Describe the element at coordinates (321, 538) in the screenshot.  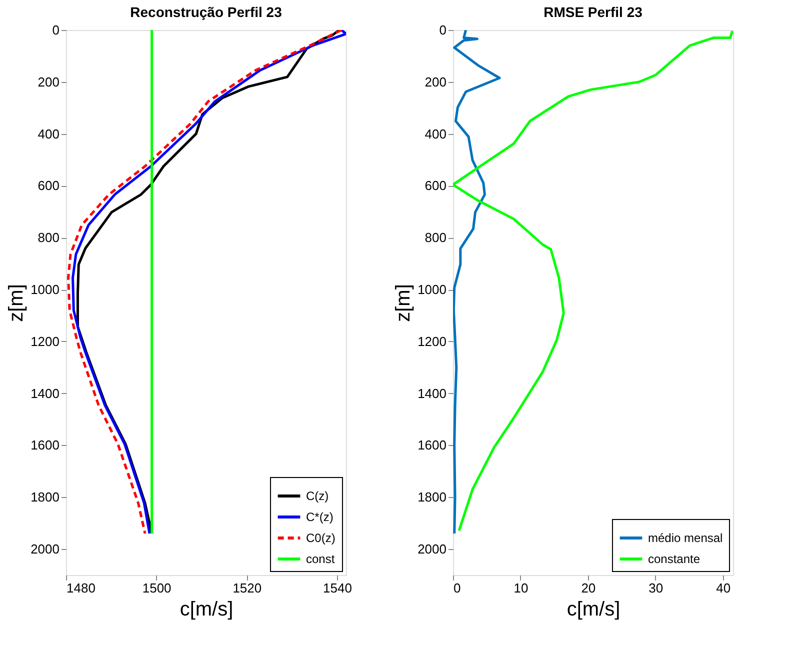
I see `legend-label: C0(z)` at that location.